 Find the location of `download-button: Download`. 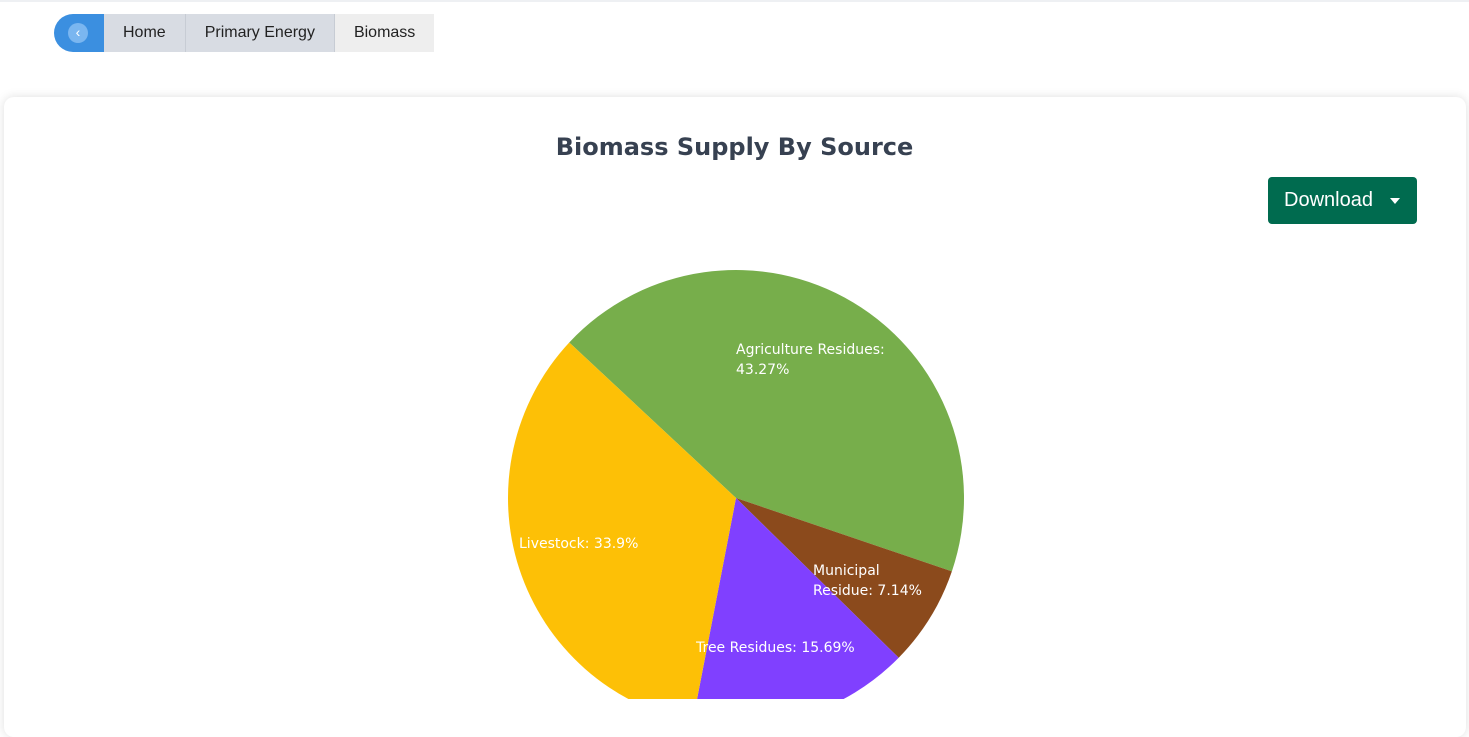

download-button: Download is located at coordinates (1342, 200).